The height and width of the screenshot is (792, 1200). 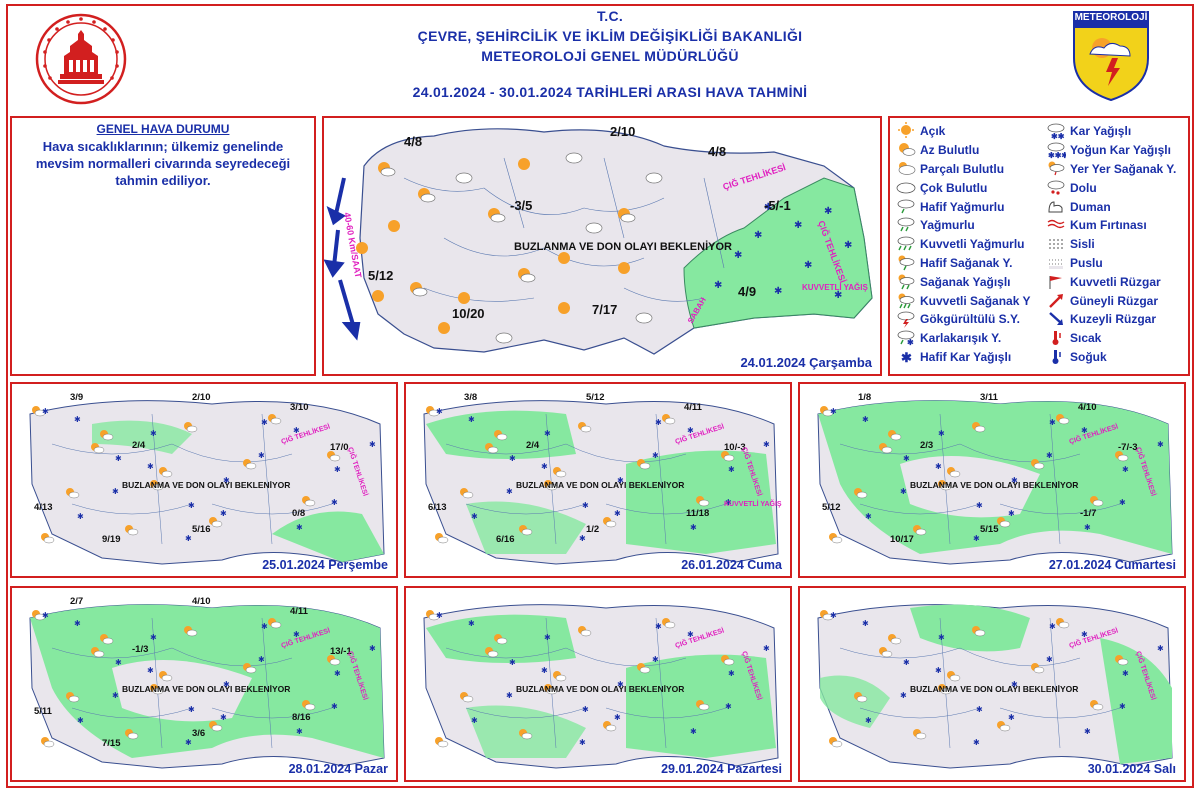 What do you see at coordinates (1120, 150) in the screenshot?
I see `legend-label: Yoğun Kar Yağışlı` at bounding box center [1120, 150].